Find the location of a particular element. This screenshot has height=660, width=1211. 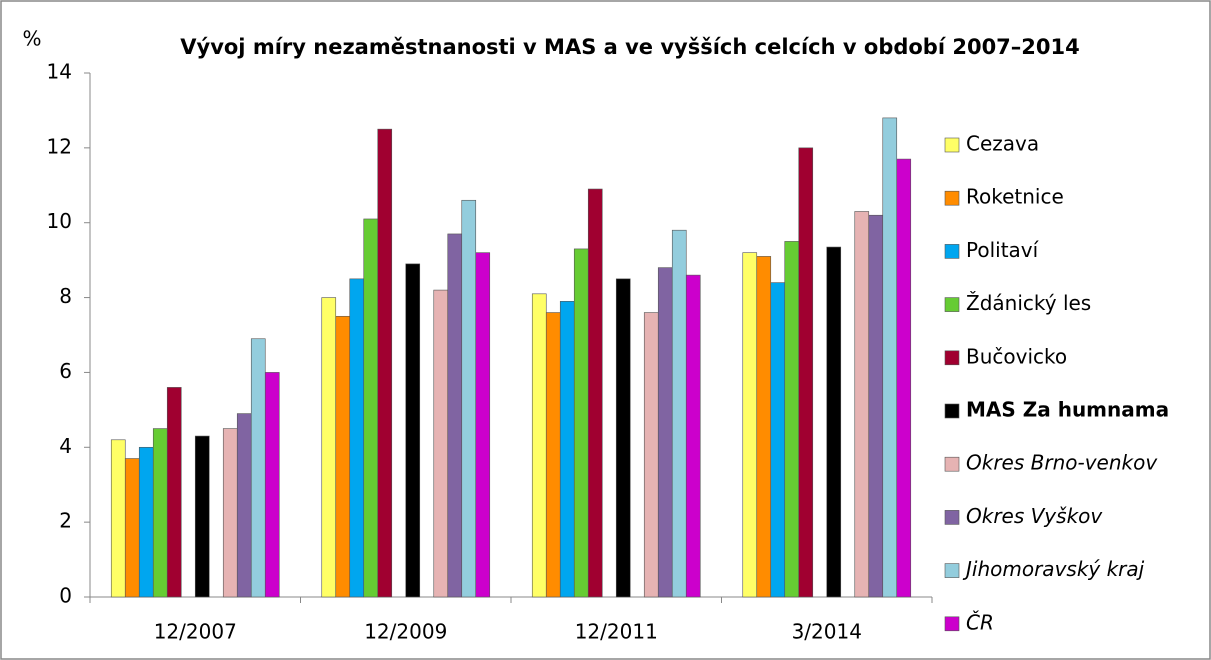

legend-label: Ždánický les is located at coordinates (1028, 303).